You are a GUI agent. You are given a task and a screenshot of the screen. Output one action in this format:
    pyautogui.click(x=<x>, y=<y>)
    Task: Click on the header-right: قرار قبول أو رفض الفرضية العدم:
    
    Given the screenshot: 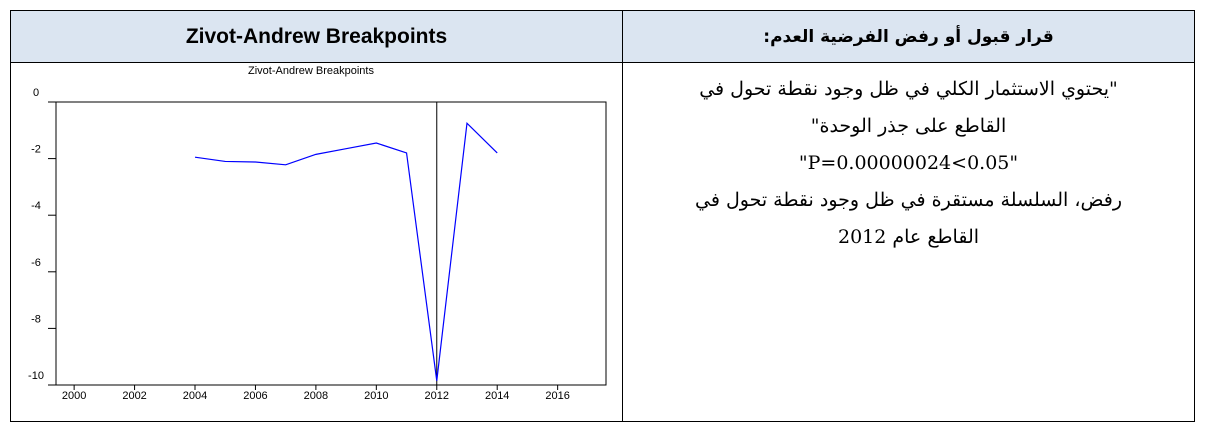 What is the action you would take?
    pyautogui.click(x=908, y=36)
    